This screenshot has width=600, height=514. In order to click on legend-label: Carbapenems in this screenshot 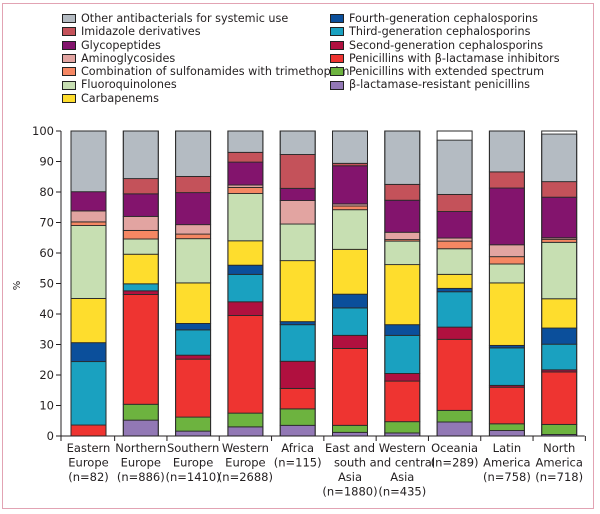, I will do `click(120, 98)`.